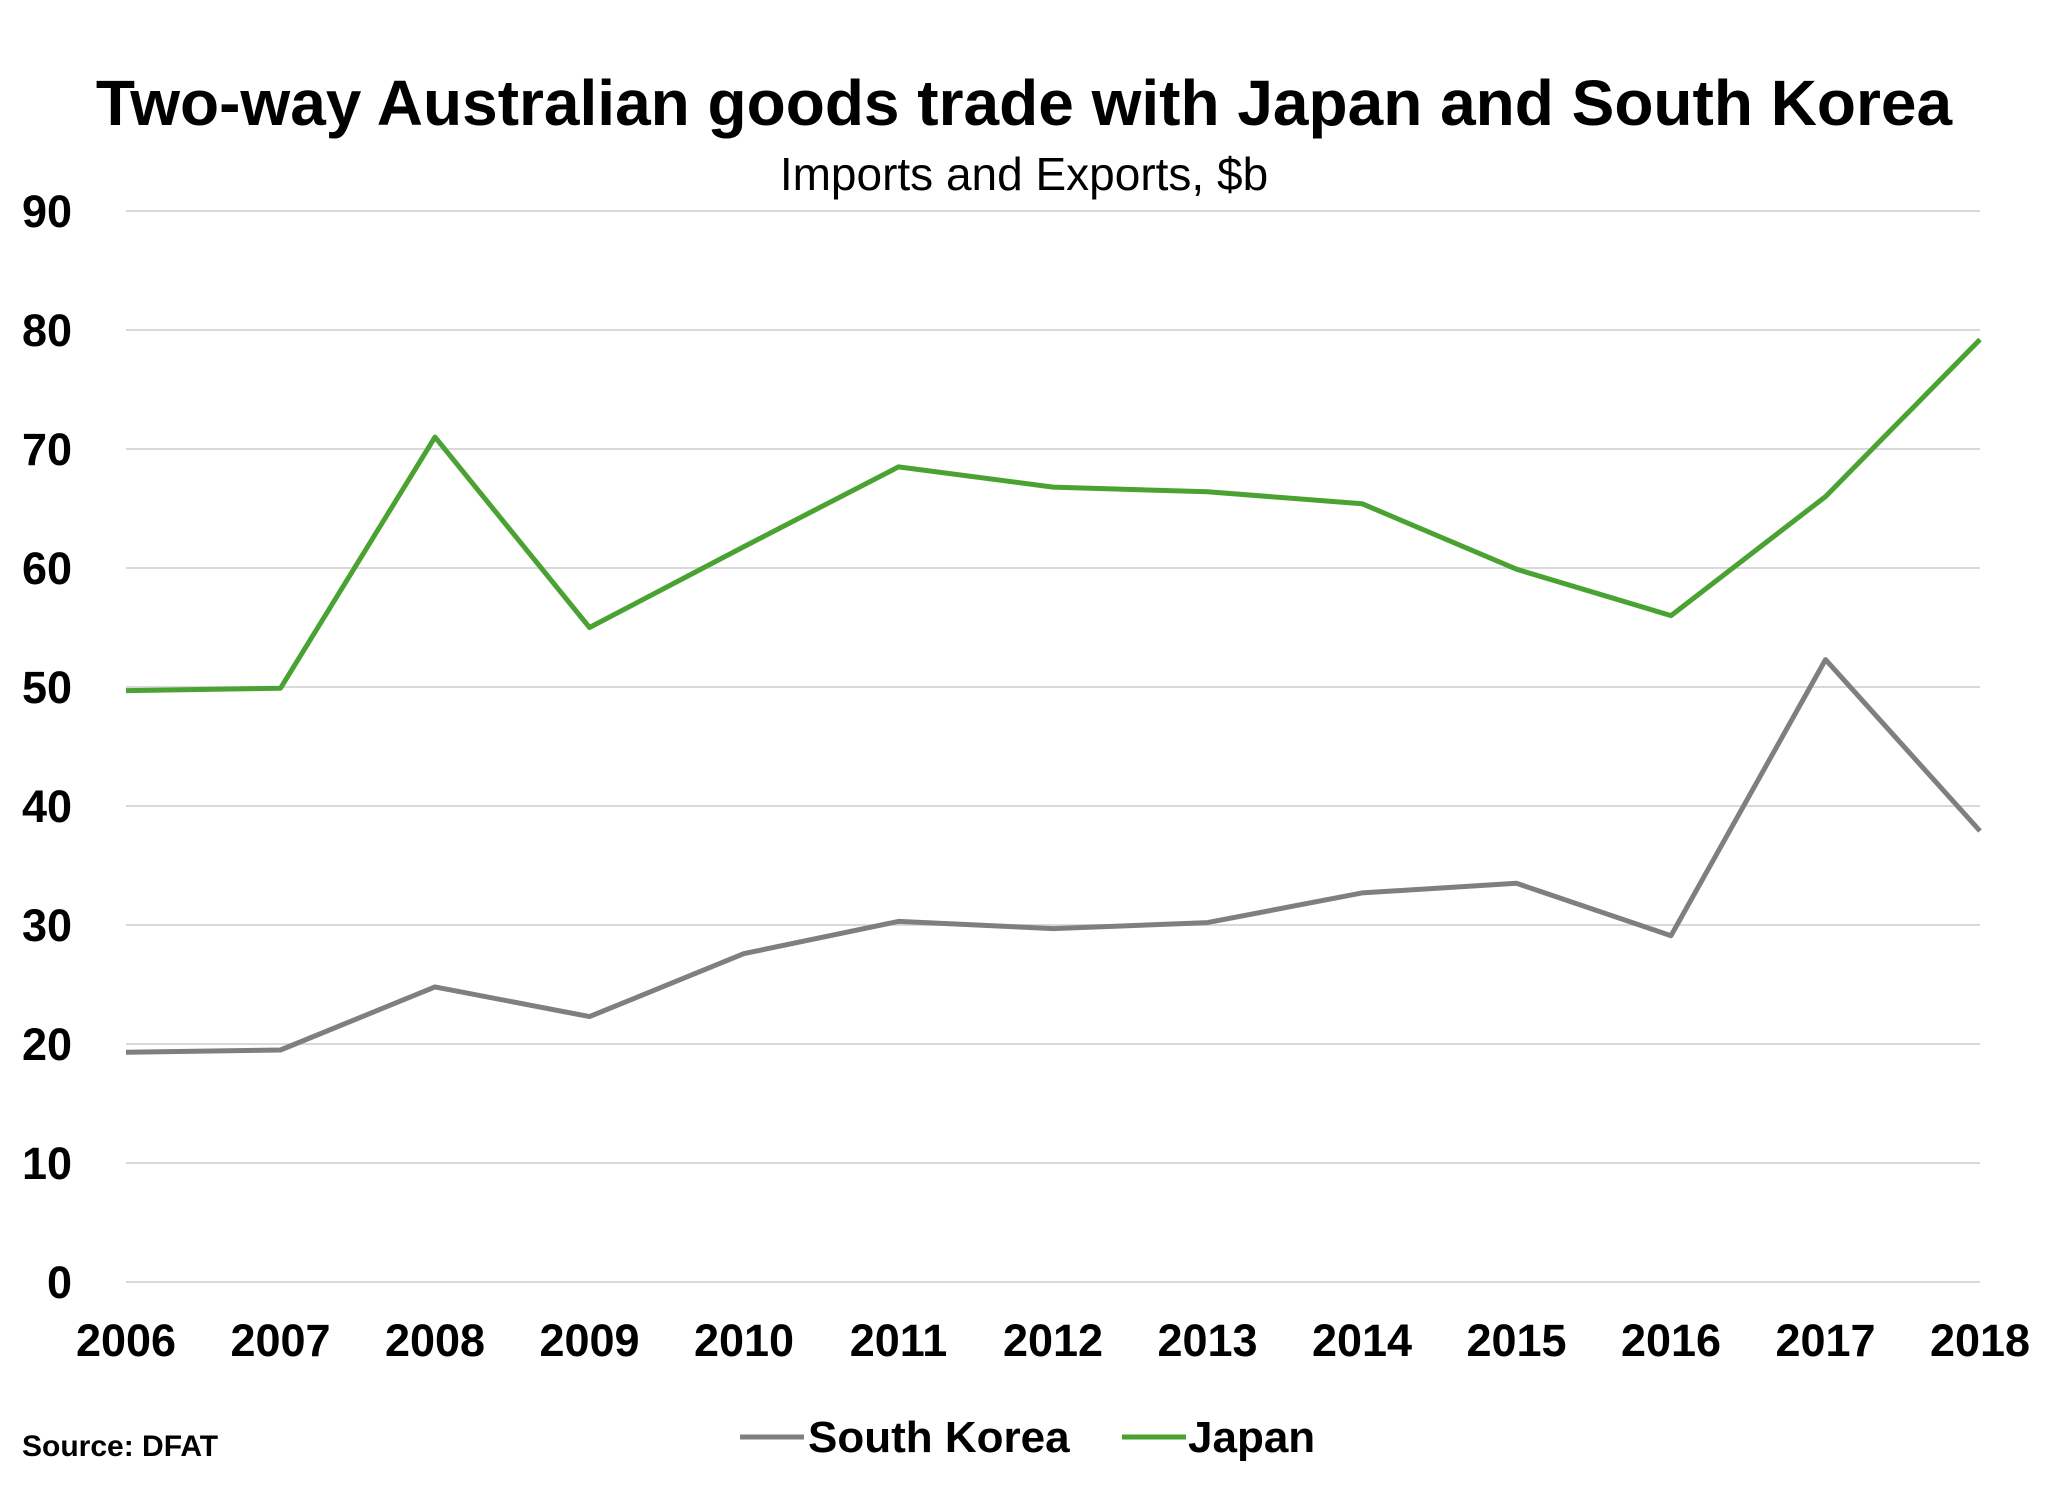 This screenshot has width=2048, height=1493. Describe the element at coordinates (1024, 174) in the screenshot. I see `chart-subtitle: Imports and Exports, $b` at that location.